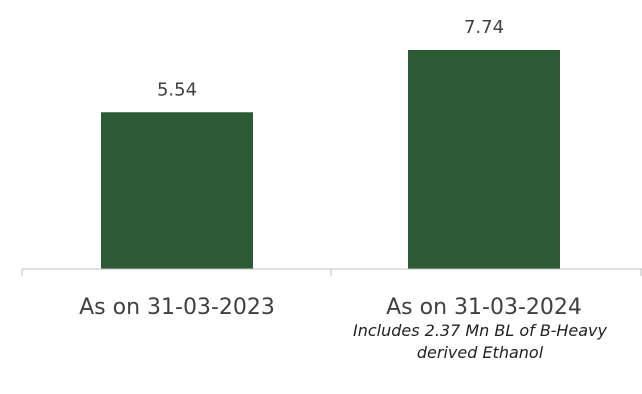 Image resolution: width=642 pixels, height=394 pixels. Describe the element at coordinates (177, 307) in the screenshot. I see `category-label-2023: As on 31-03-2023` at that location.